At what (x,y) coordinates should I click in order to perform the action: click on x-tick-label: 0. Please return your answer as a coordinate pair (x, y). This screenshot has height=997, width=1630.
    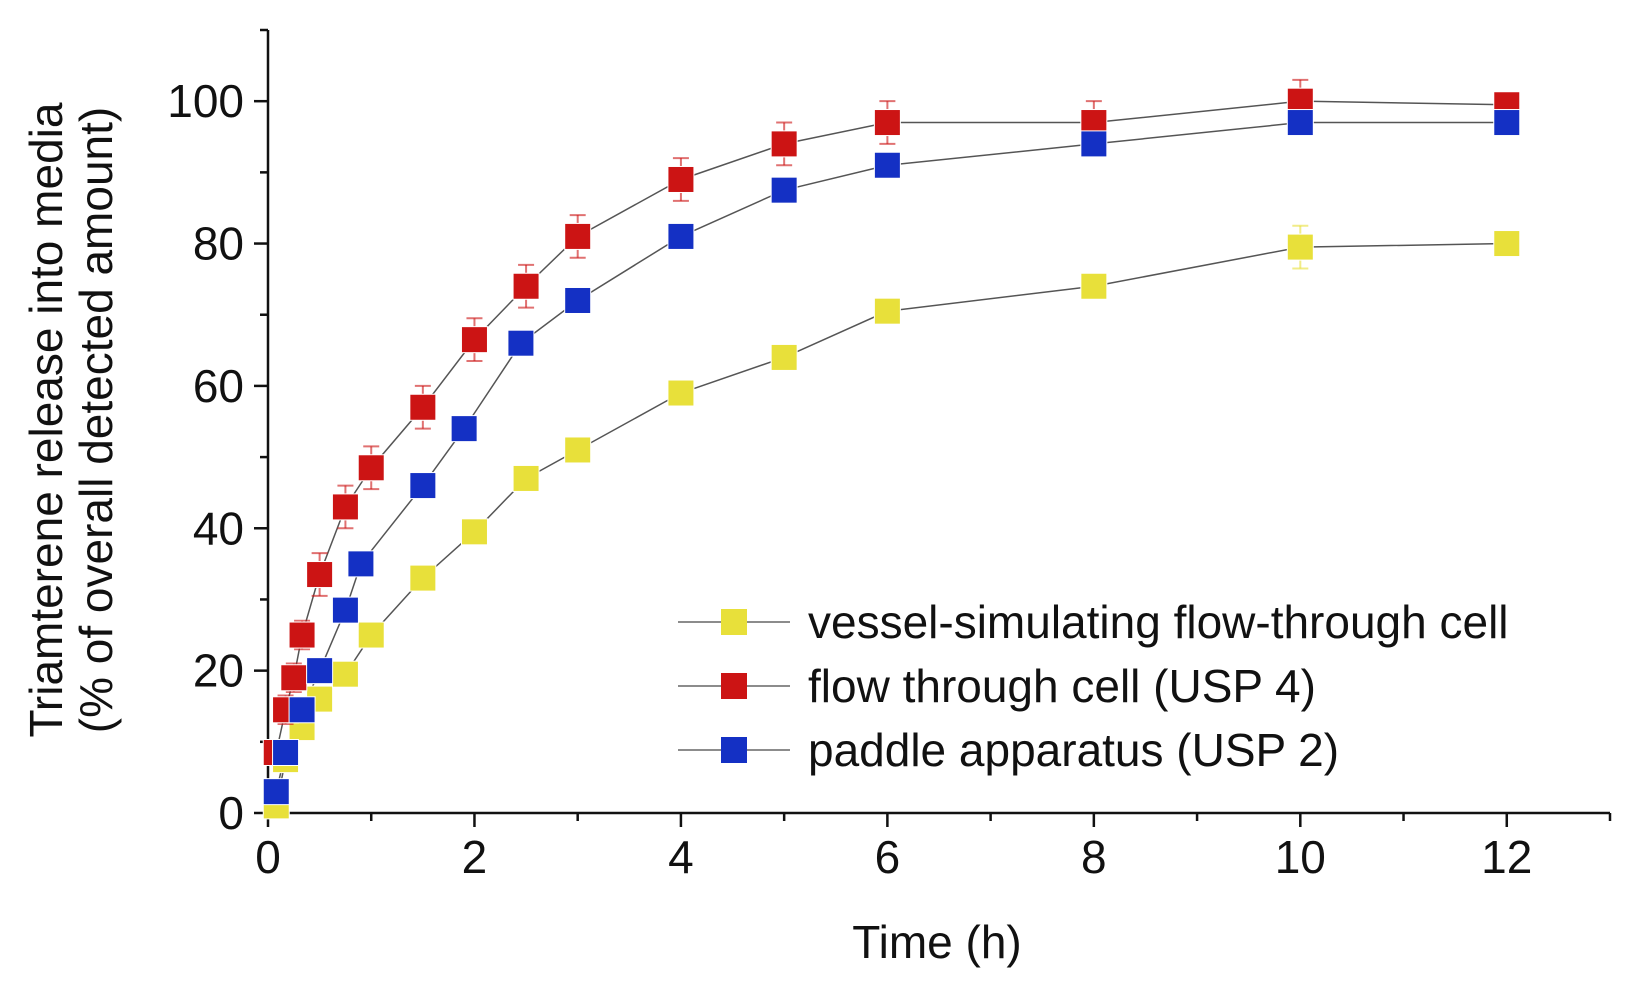
    Looking at the image, I should click on (268, 857).